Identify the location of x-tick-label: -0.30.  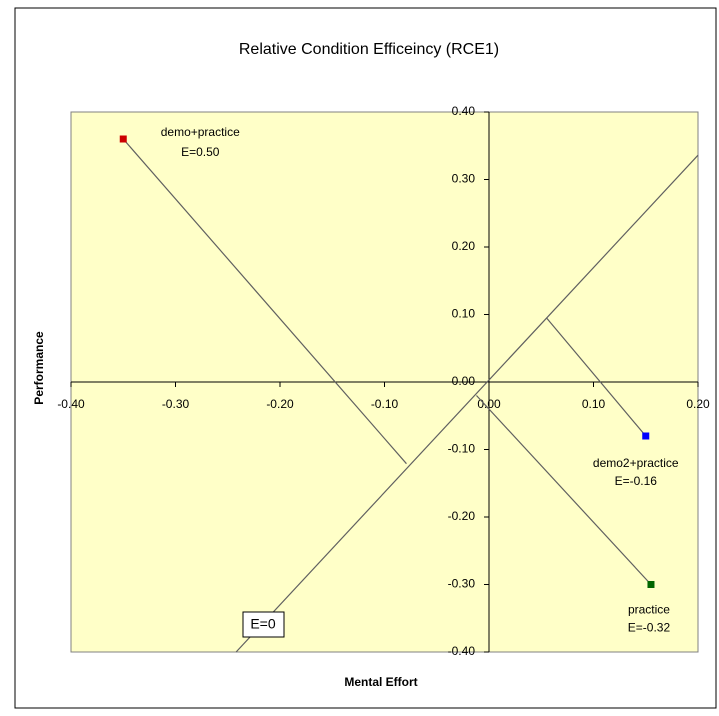
(176, 404).